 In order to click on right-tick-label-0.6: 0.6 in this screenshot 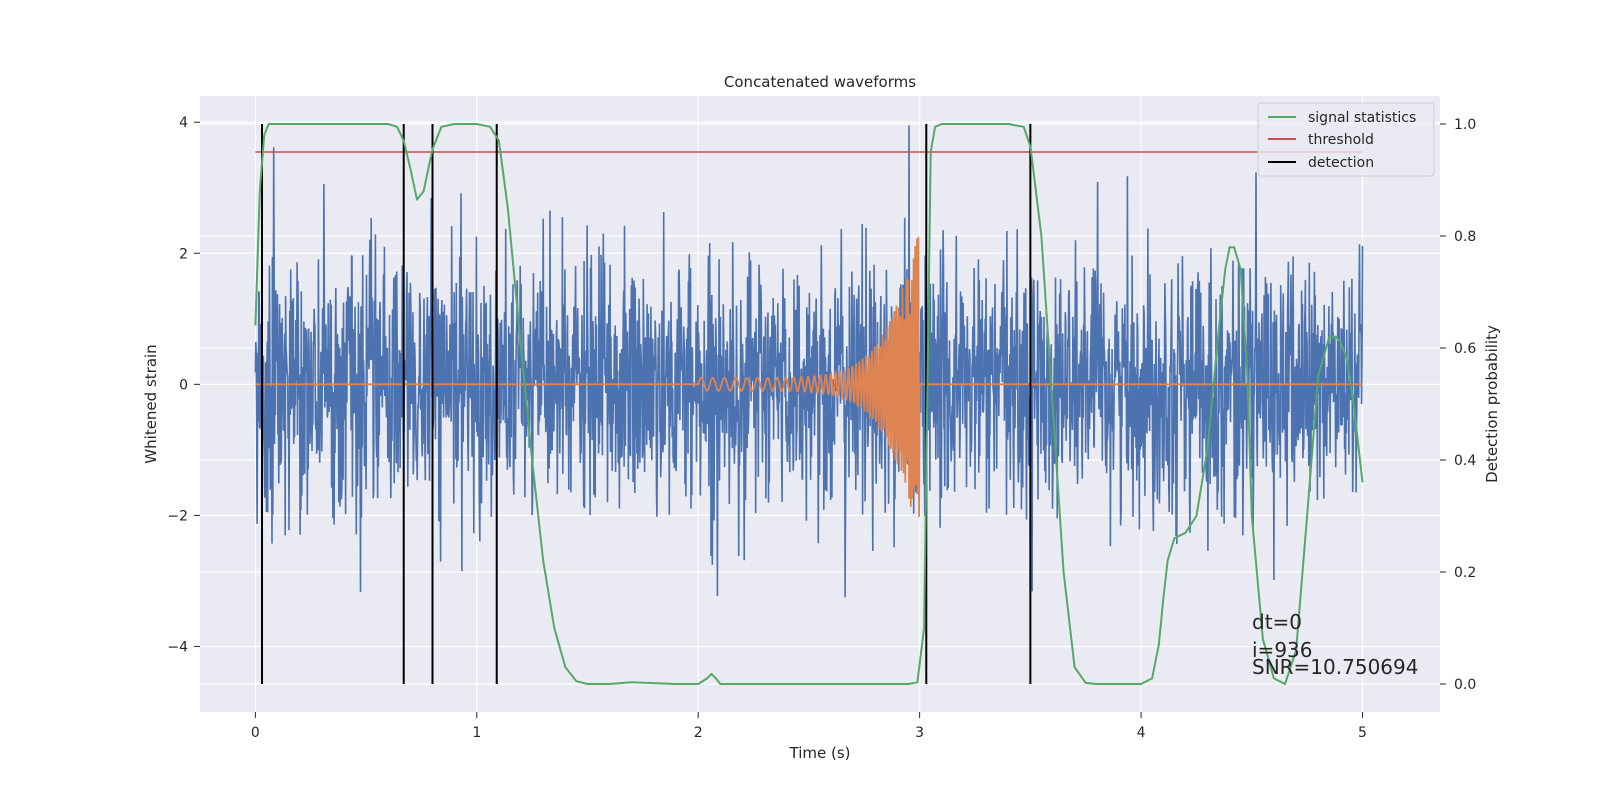, I will do `click(1465, 349)`.